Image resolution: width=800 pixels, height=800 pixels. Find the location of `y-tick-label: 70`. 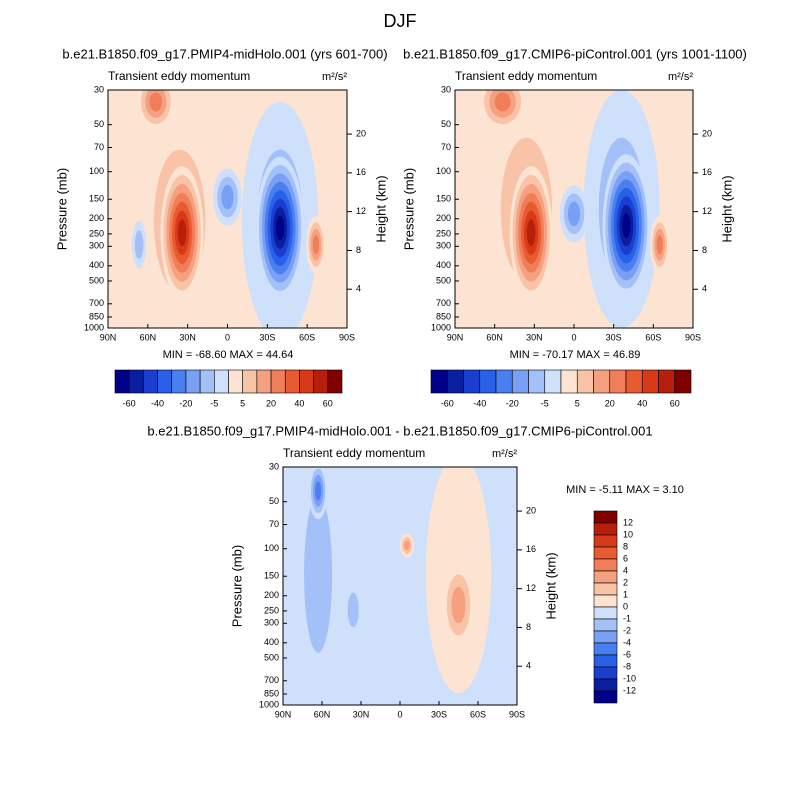

y-tick-label: 70 is located at coordinates (274, 524).